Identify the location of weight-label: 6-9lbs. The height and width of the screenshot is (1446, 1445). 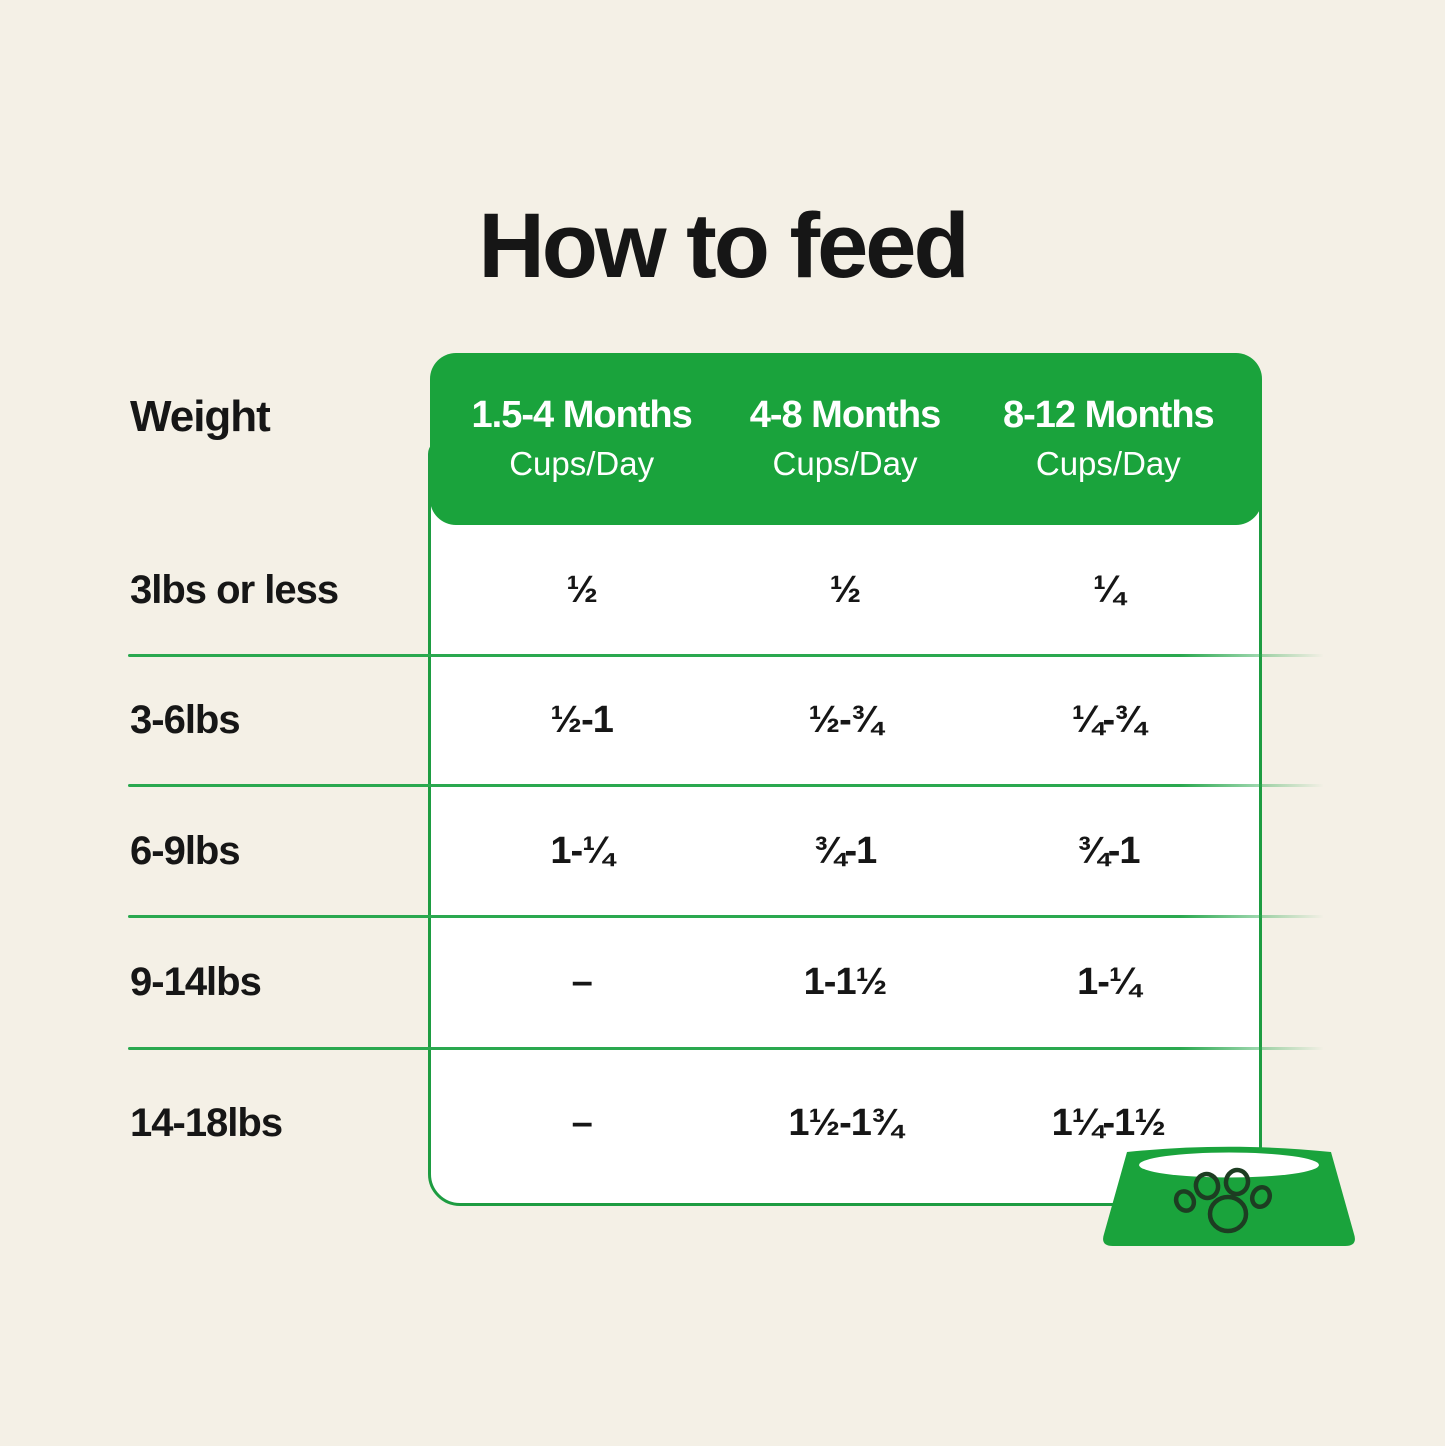
(185, 851).